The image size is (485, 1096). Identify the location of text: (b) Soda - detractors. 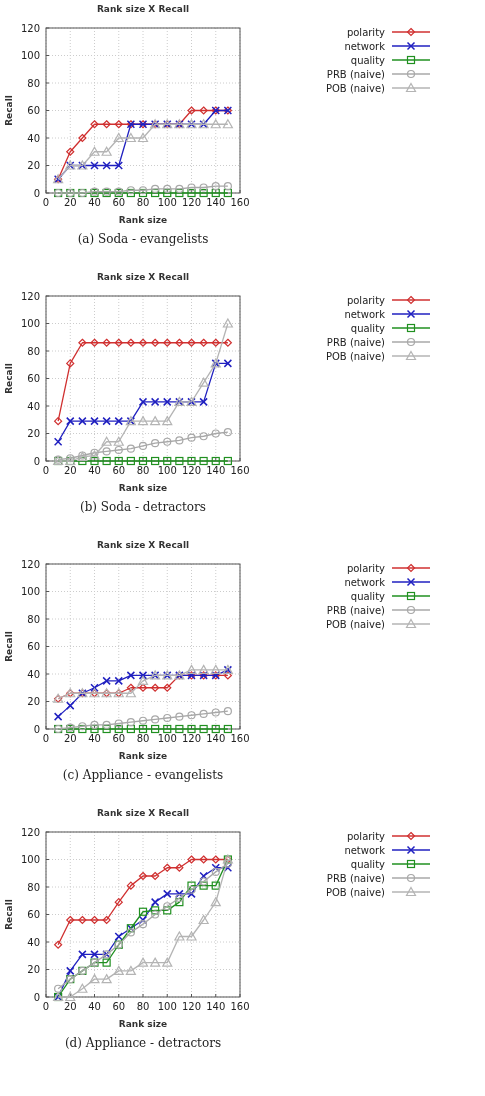
(143, 507).